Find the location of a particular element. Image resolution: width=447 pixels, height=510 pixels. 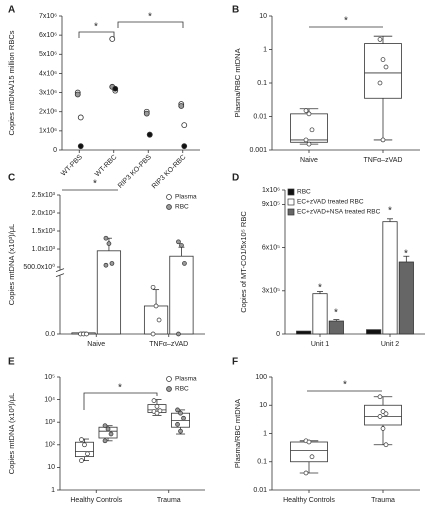

panel-label: E is located at coordinates (11, 362).